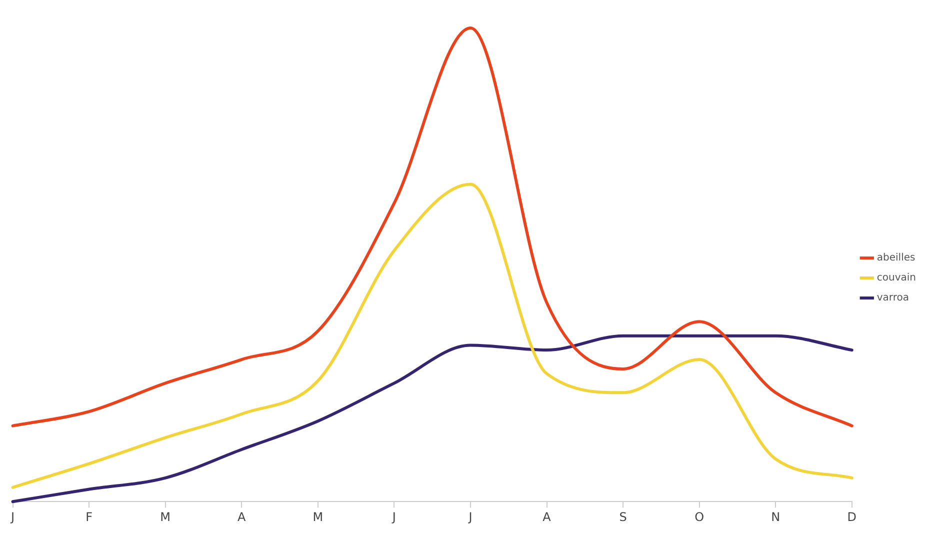  What do you see at coordinates (896, 278) in the screenshot?
I see `legend-label: couvain` at bounding box center [896, 278].